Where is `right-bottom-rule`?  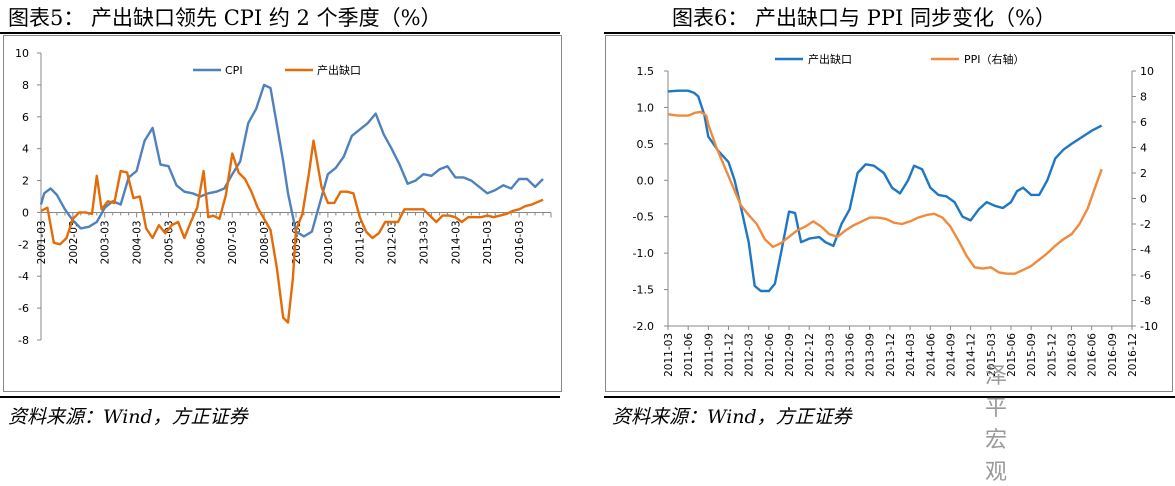 right-bottom-rule is located at coordinates (889, 397).